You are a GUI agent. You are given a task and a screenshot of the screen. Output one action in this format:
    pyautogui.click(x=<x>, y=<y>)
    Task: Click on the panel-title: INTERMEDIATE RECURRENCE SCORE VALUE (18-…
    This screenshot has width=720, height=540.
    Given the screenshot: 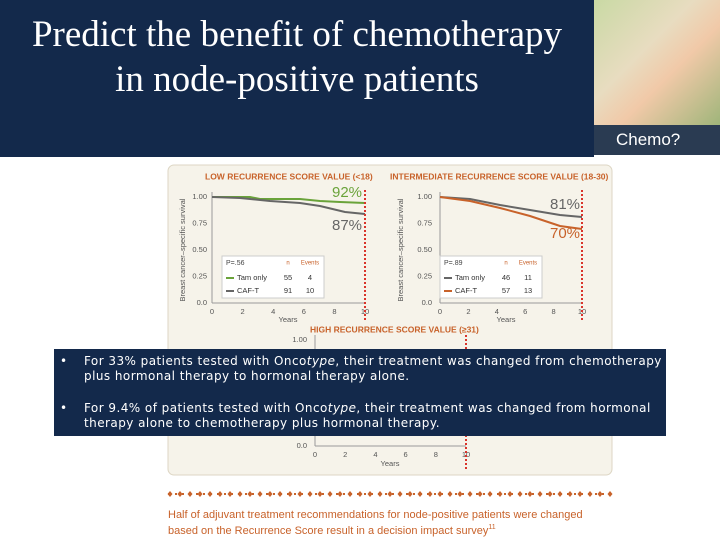 What is the action you would take?
    pyautogui.click(x=499, y=176)
    